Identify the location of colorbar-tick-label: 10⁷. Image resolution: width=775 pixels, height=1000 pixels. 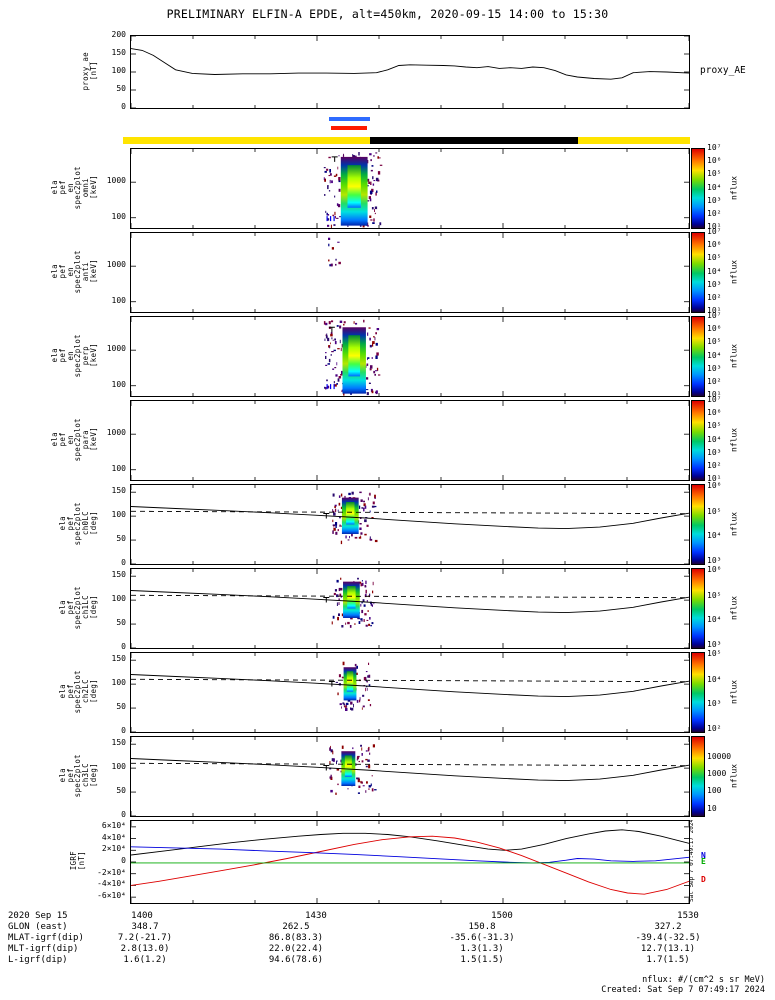
(714, 399).